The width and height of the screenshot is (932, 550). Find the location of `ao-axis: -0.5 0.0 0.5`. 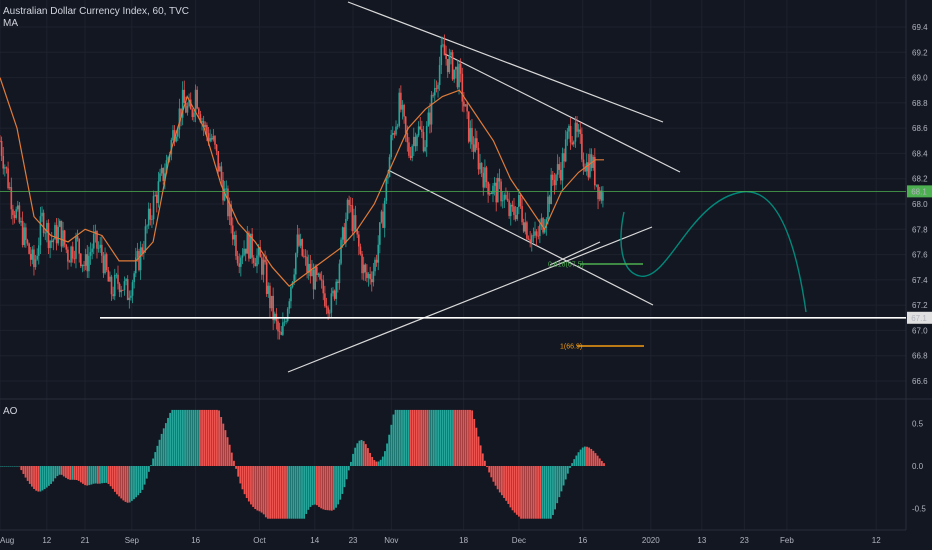

ao-axis: -0.5 0.0 0.5 is located at coordinates (919, 467).